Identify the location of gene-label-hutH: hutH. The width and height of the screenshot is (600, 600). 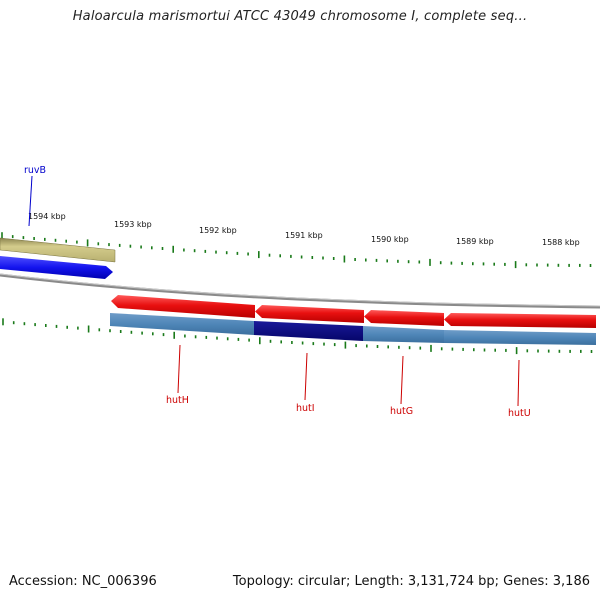
(177, 400).